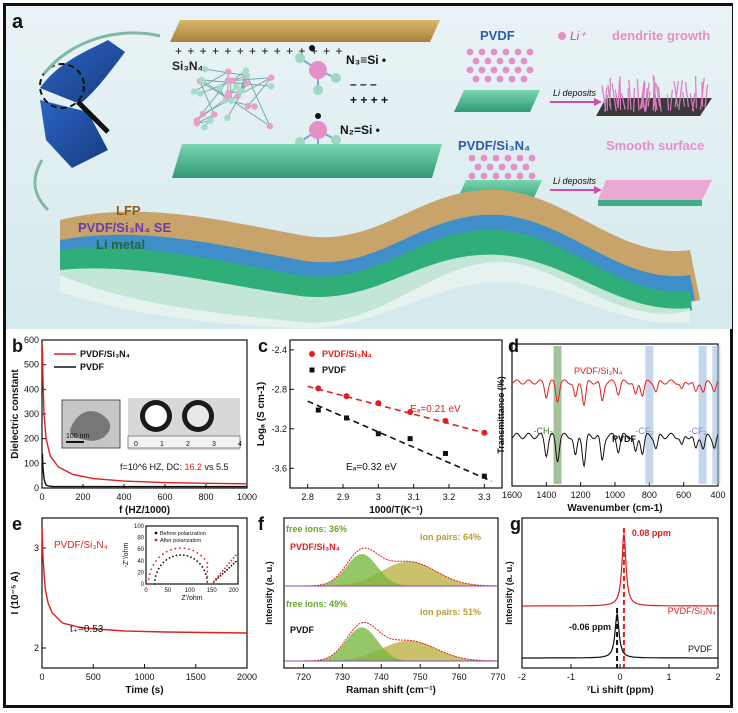 This screenshot has height=713, width=738. Describe the element at coordinates (562, 36) in the screenshot. I see `li-ion-legend-dot` at that location.